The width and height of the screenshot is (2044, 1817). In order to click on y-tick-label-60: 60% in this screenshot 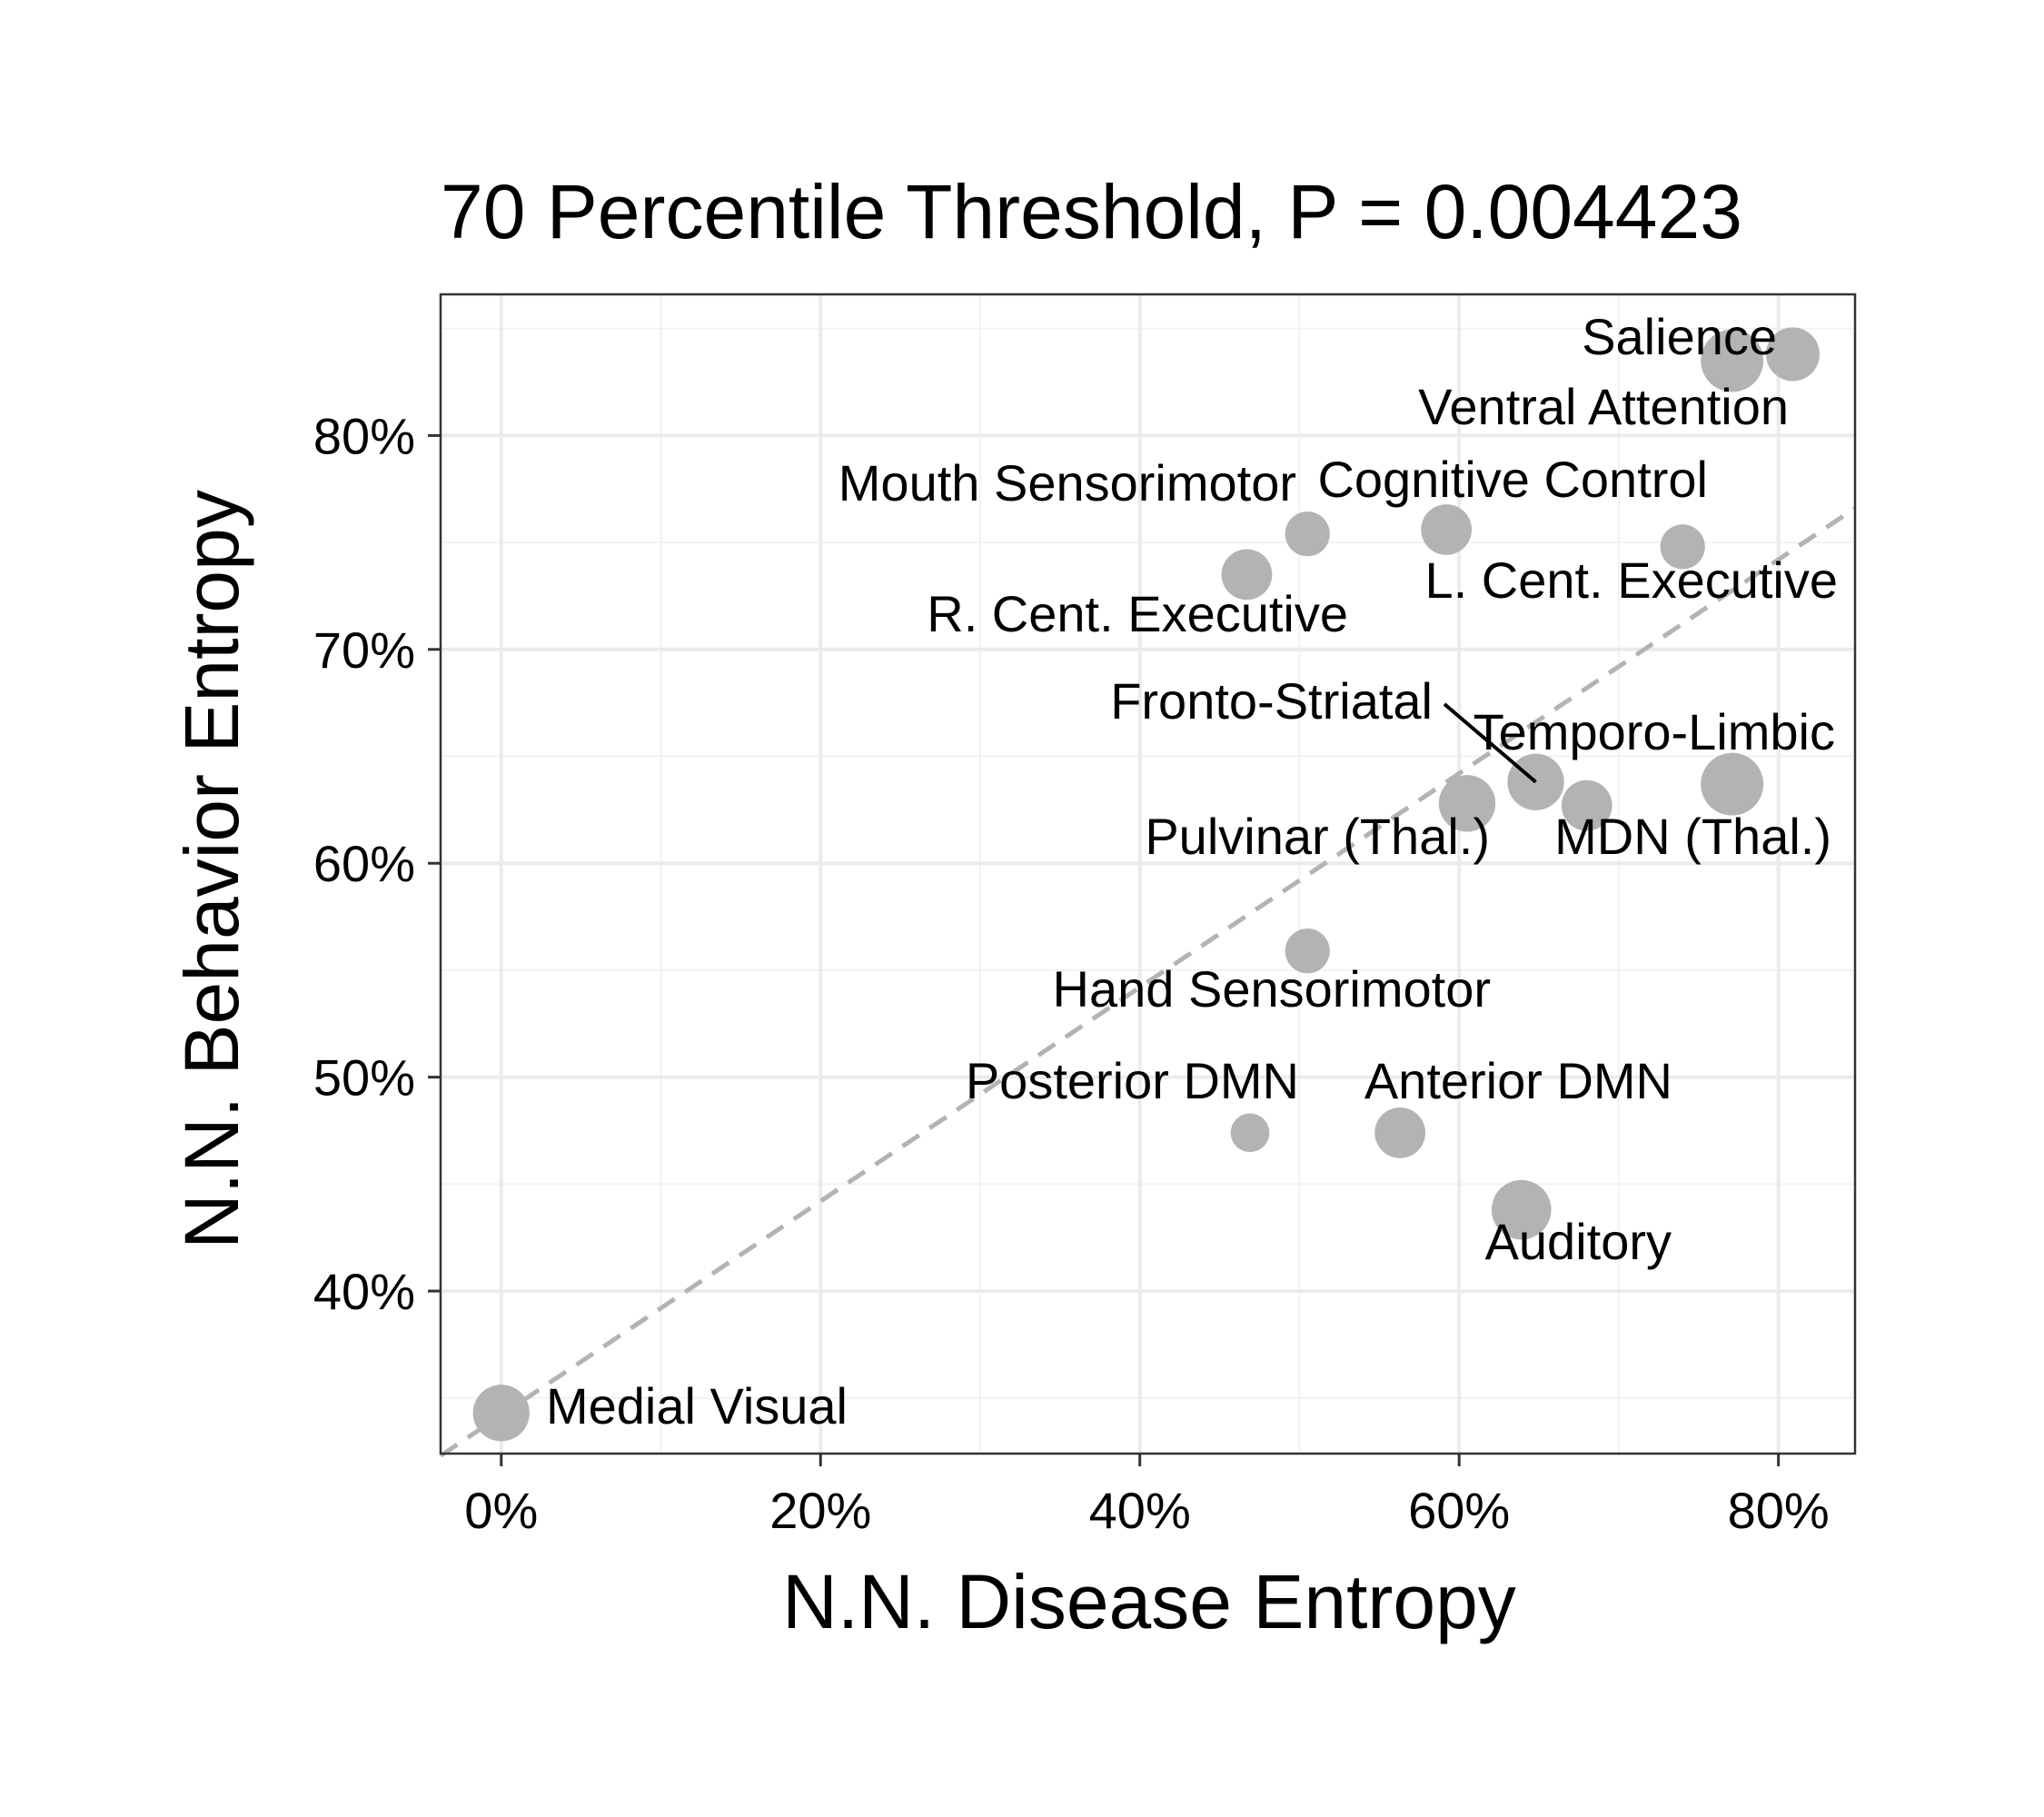, I will do `click(364, 863)`.